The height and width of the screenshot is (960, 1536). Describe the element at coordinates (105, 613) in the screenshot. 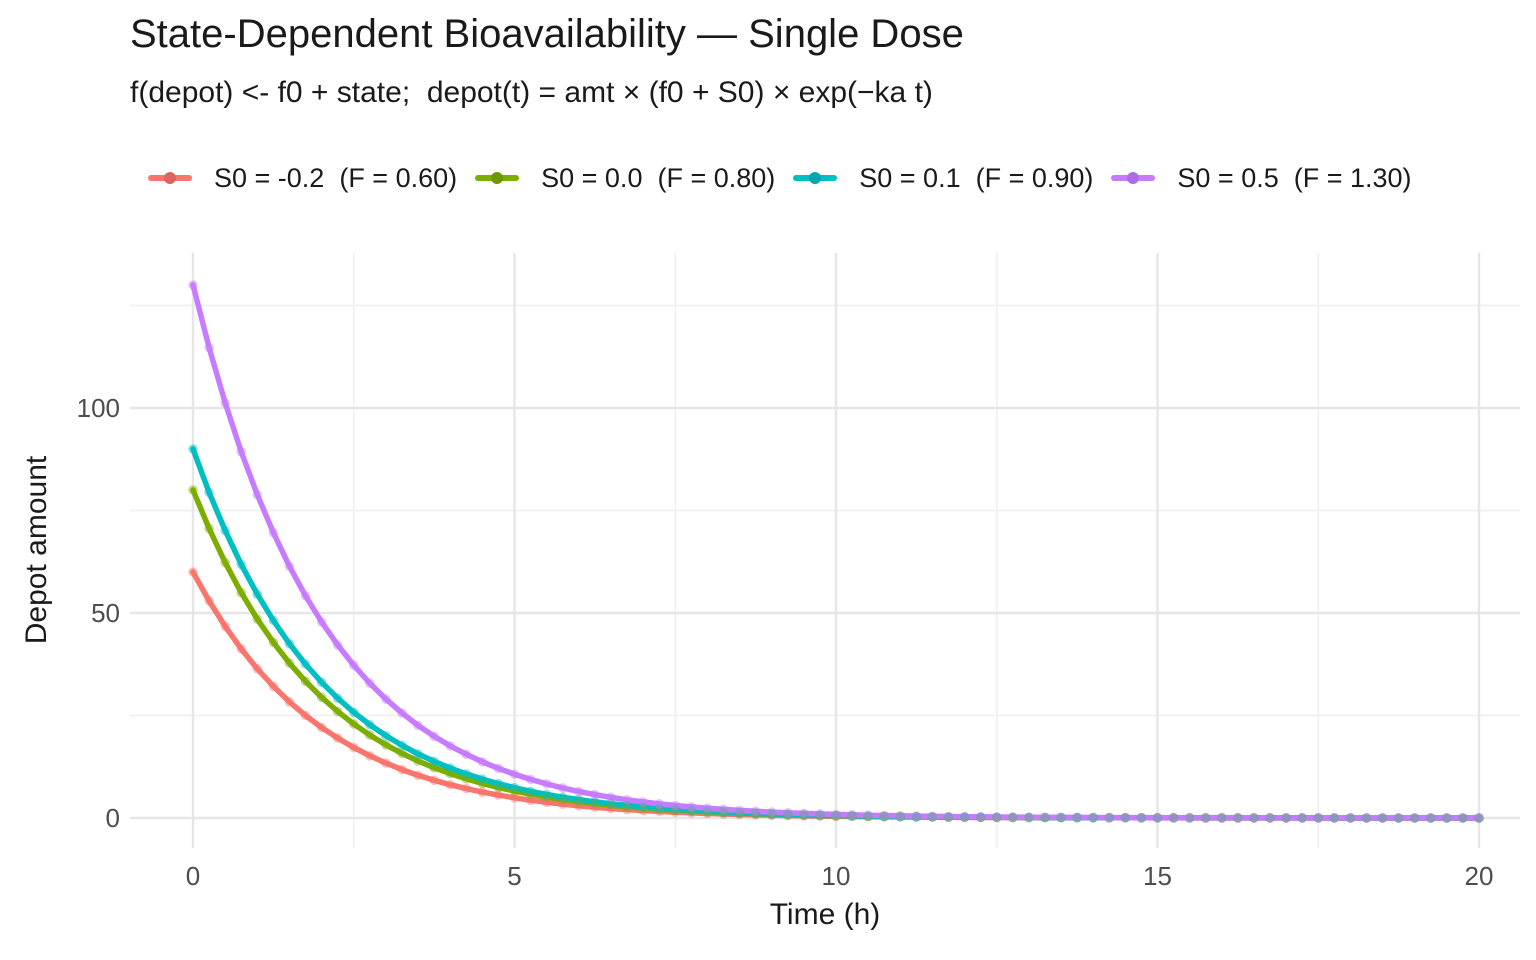

I see `y-tick-label: 50` at that location.